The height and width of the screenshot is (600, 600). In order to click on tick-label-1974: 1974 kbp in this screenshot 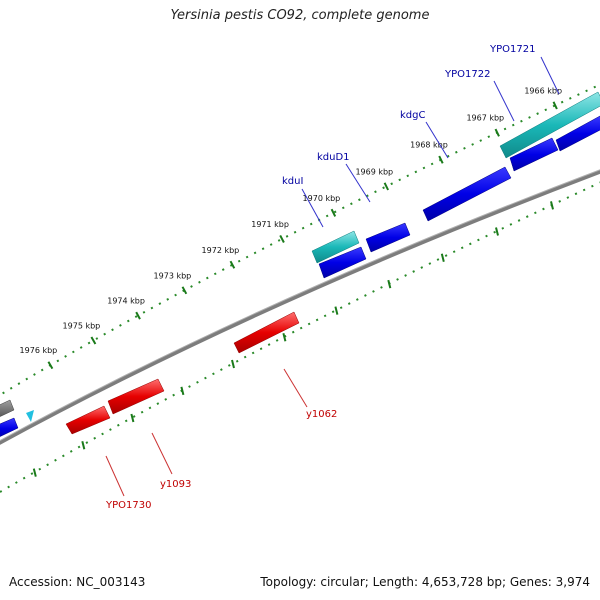, I will do `click(126, 301)`.